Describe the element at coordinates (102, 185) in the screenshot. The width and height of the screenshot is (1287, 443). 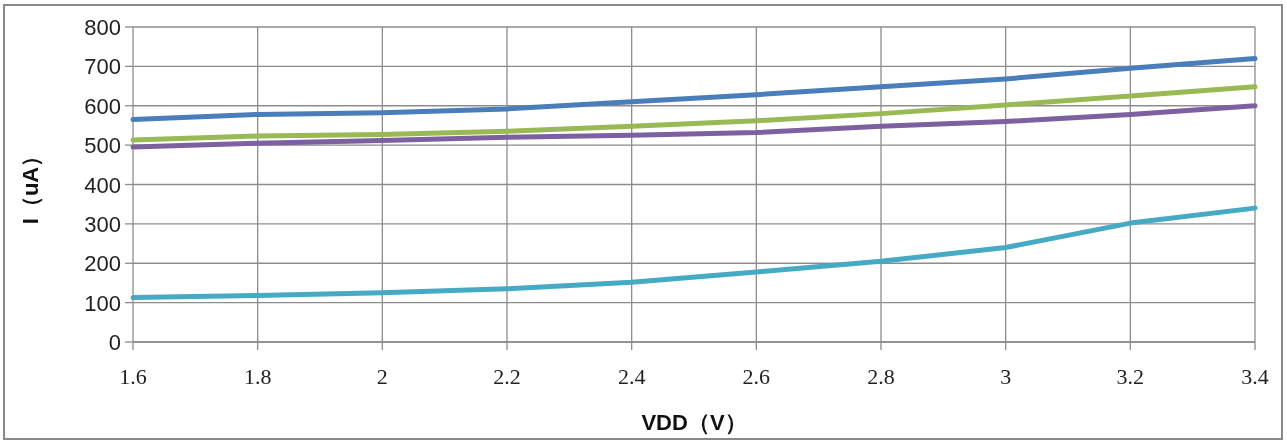
I see `y-tick-label: 400` at that location.